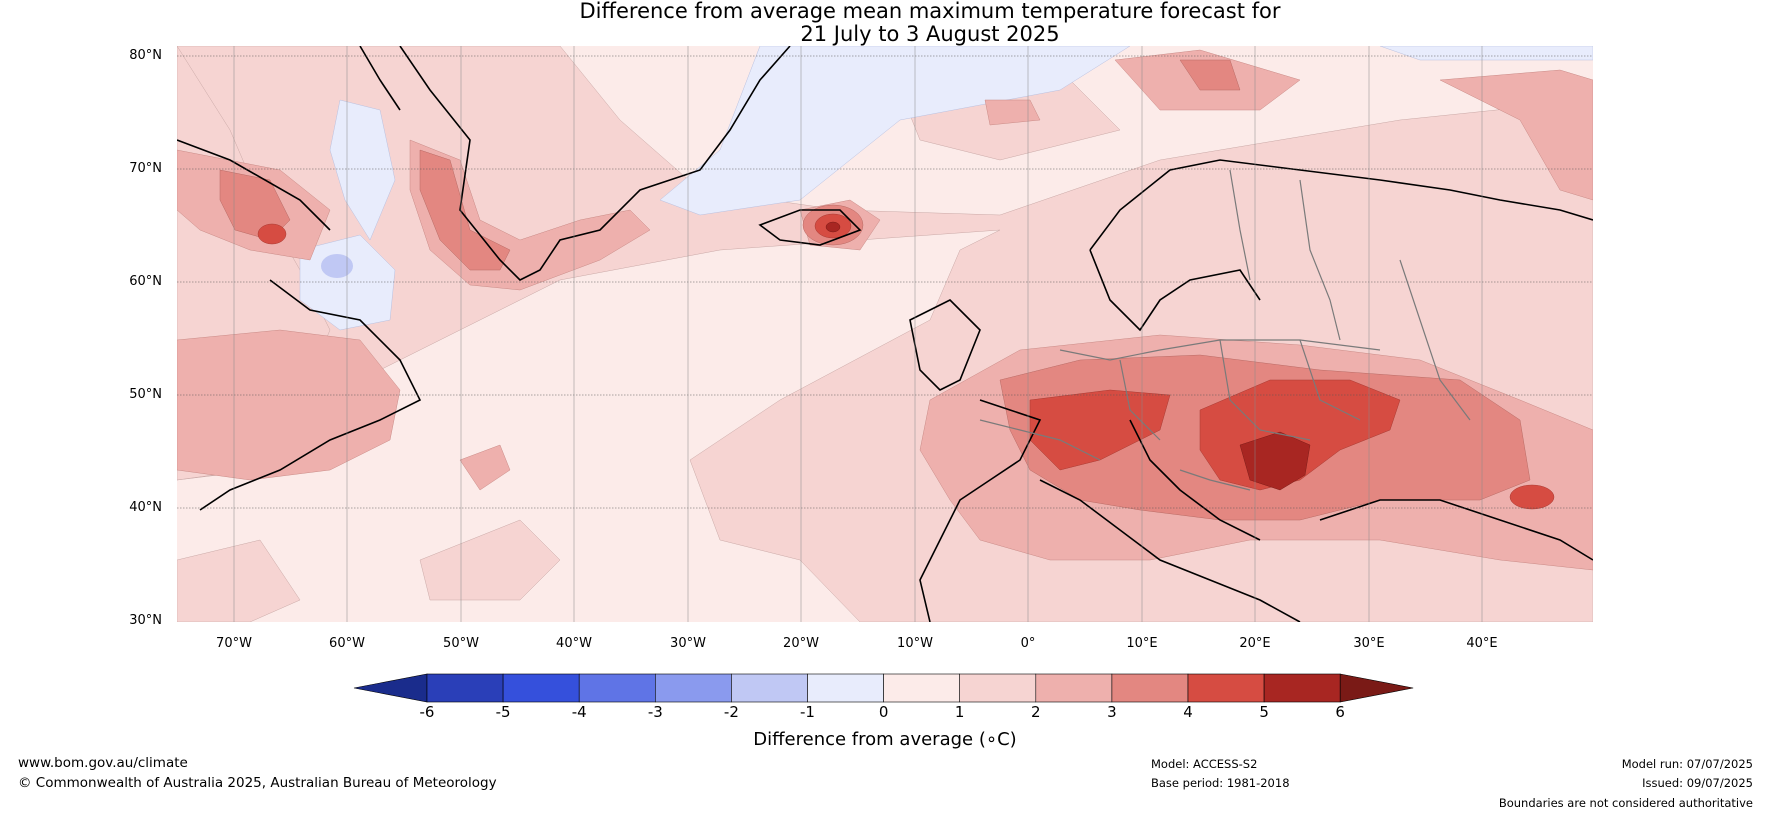 Image resolution: width=1770 pixels, height=816 pixels. I want to click on footer-website: www.bom.gov.au/climate, so click(103, 763).